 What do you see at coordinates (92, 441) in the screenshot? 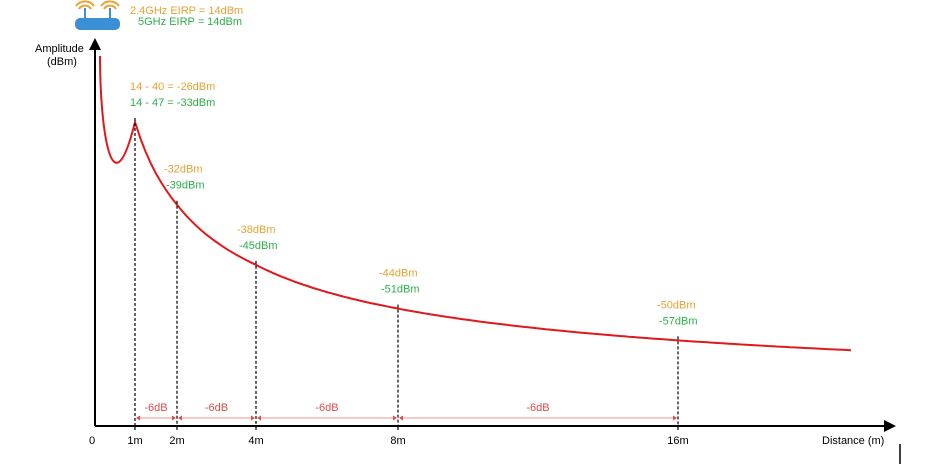
I see `origin-label: 0` at bounding box center [92, 441].